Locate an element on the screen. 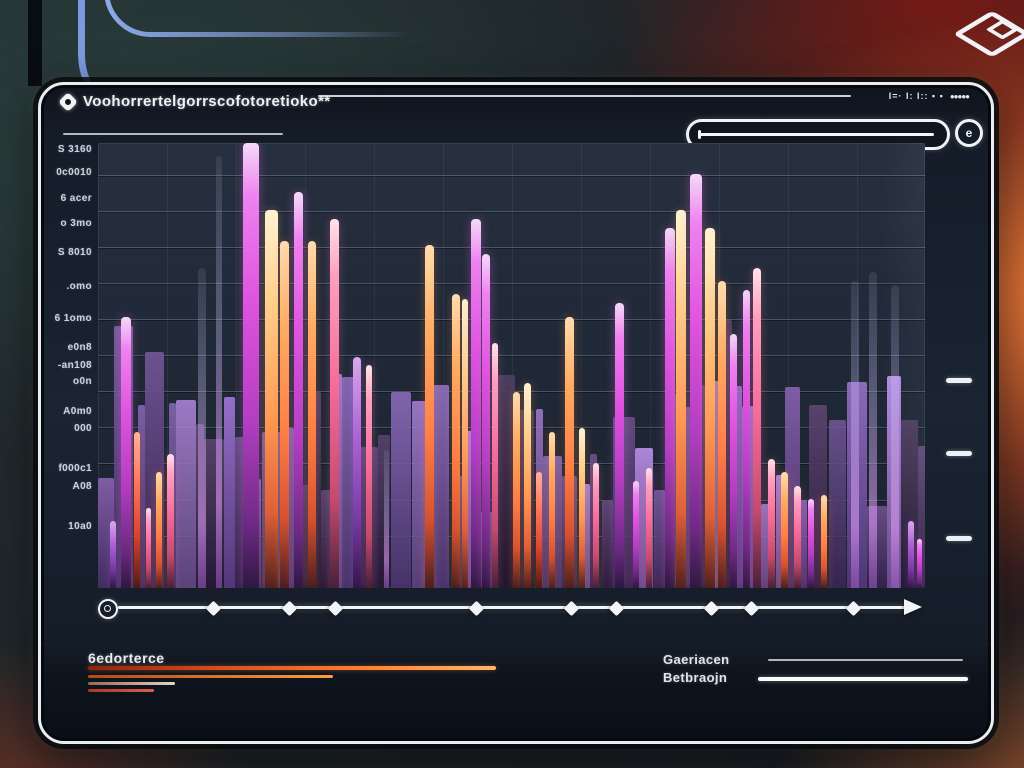  legend-gradient-bar is located at coordinates (121, 690).